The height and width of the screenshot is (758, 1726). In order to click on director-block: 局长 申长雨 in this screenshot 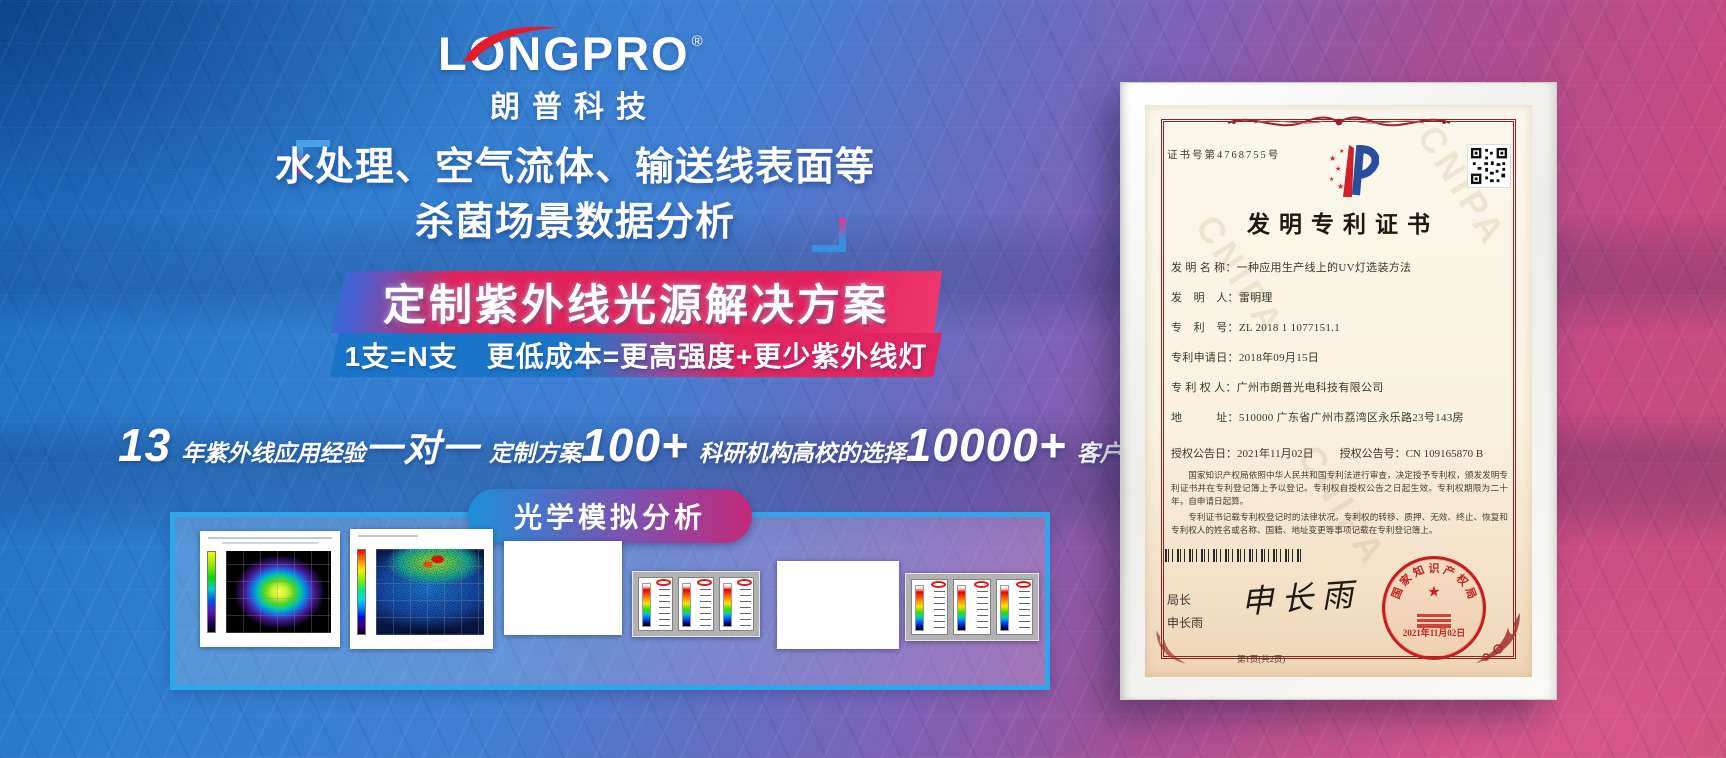, I will do `click(1185, 612)`.